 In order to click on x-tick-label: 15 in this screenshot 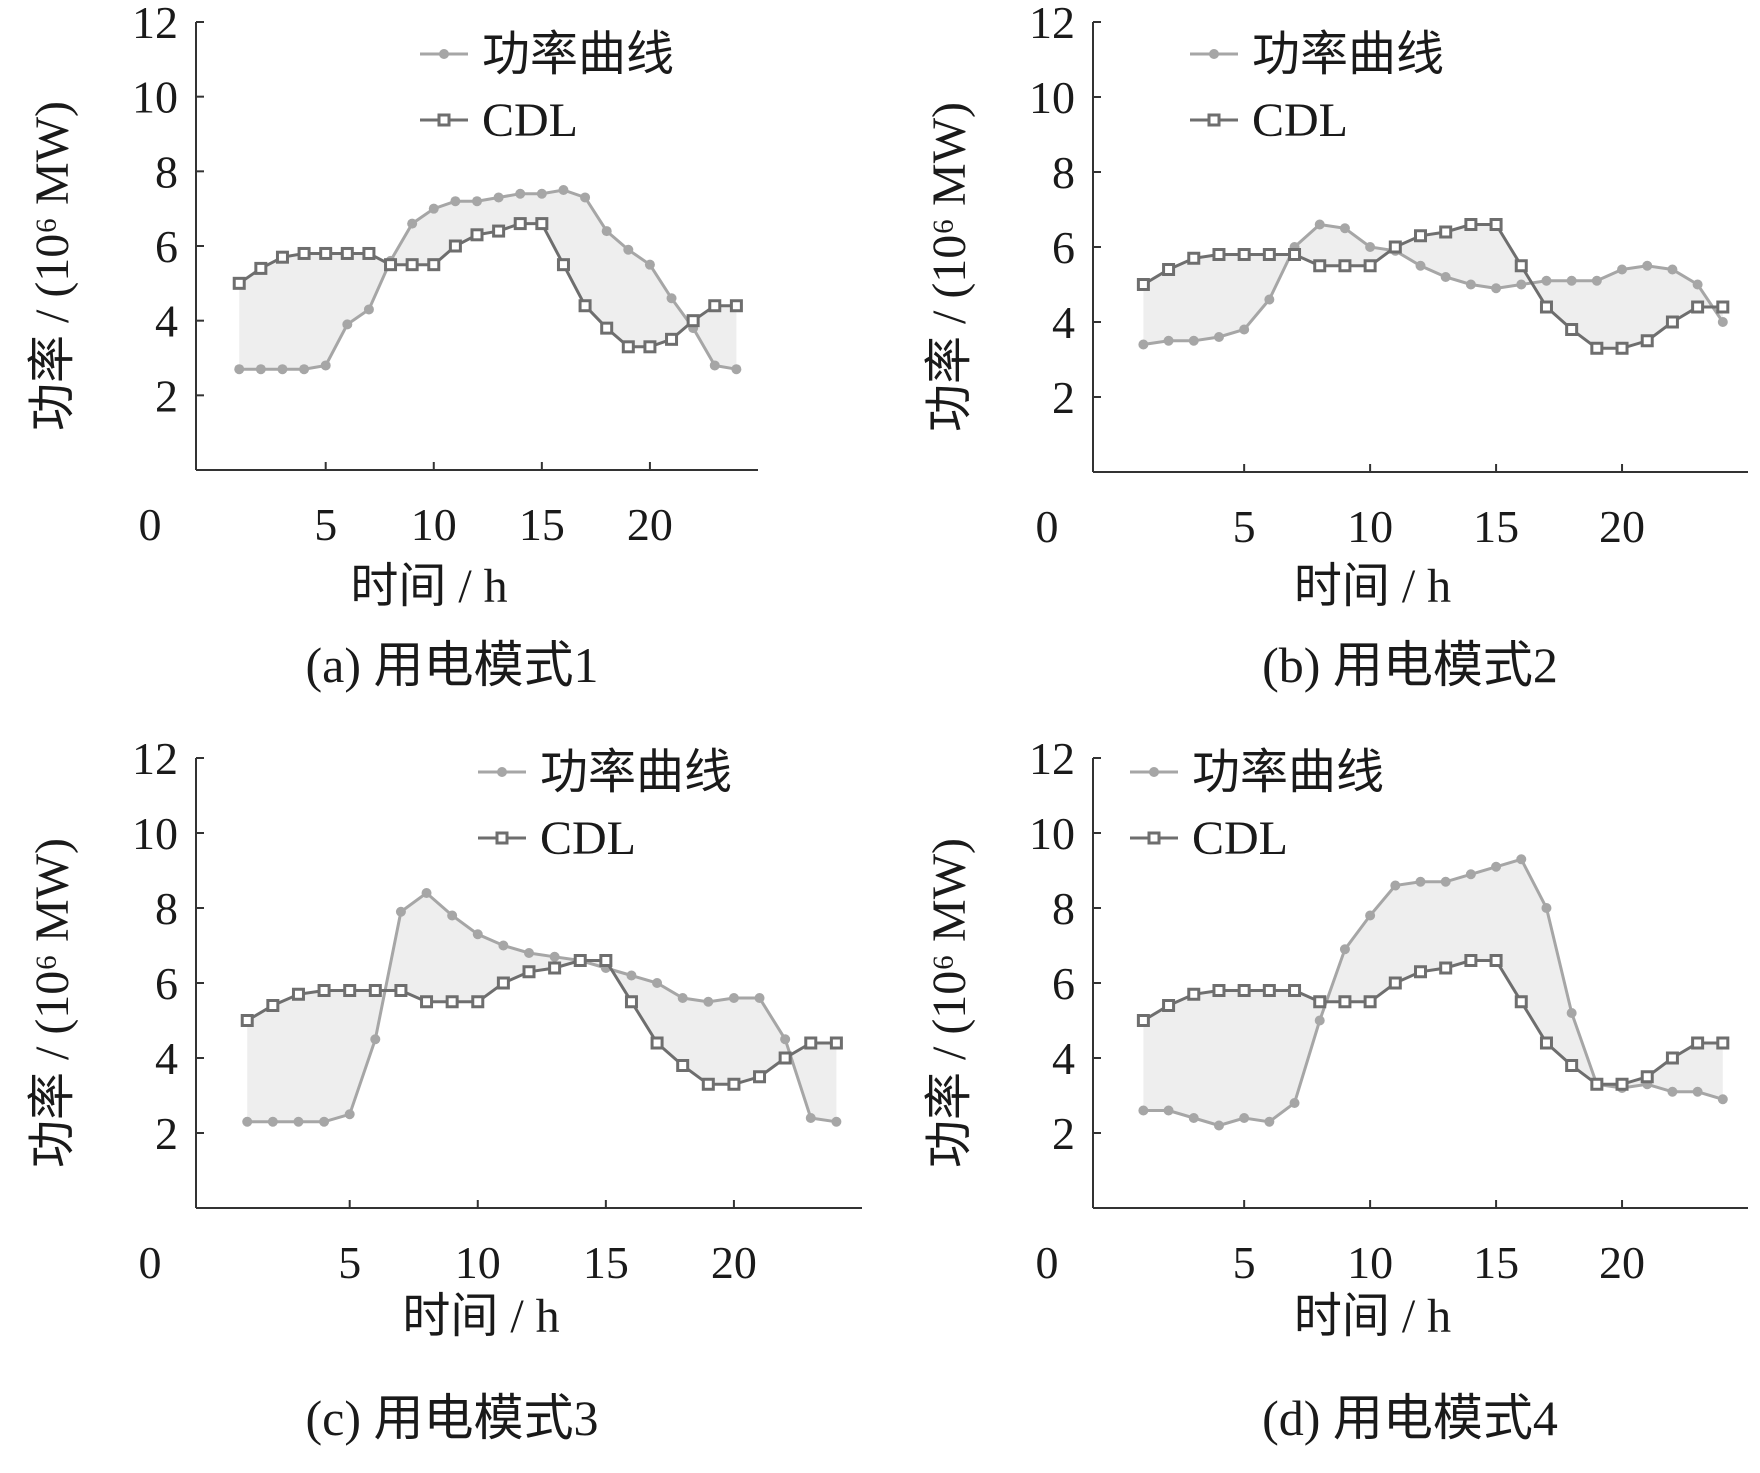, I will do `click(1496, 1262)`.